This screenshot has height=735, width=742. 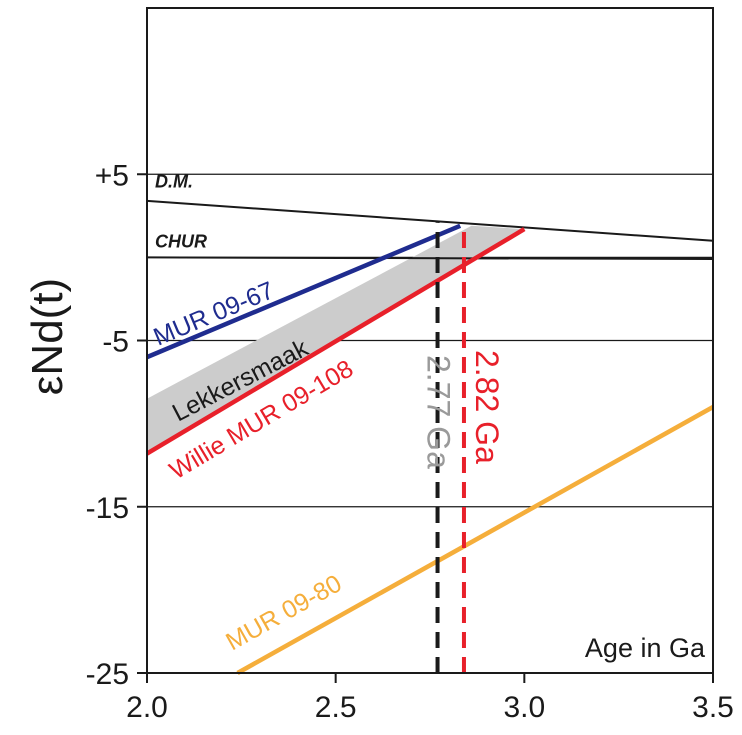 I want to click on x-tick-label: 2.0, so click(x=147, y=707).